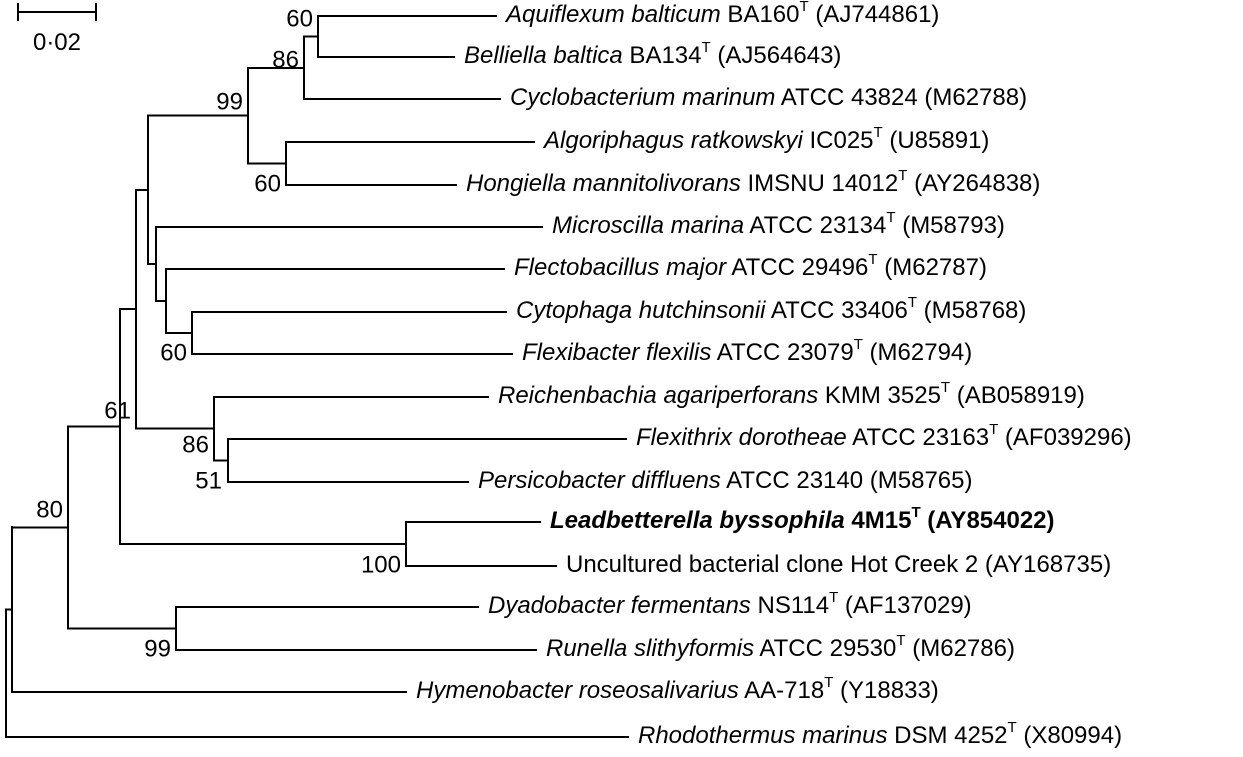 The height and width of the screenshot is (757, 1243). I want to click on taxon-label-part: ATCC 23134, so click(815, 225).